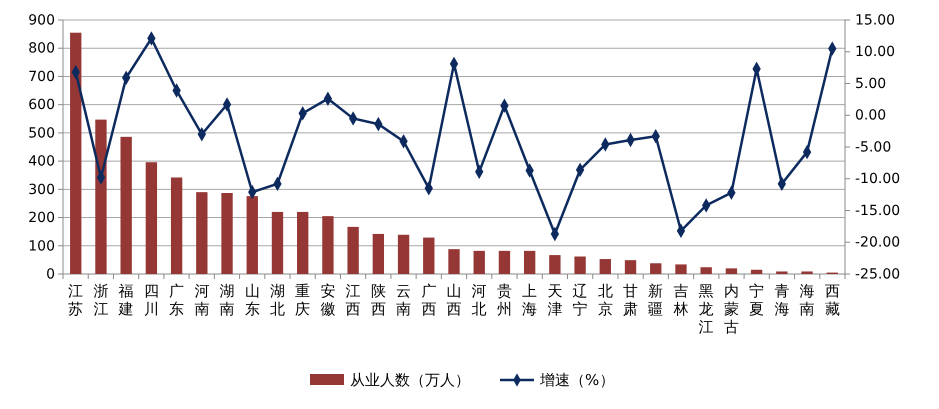  I want to click on x-tick-label: 海南, so click(807, 300).